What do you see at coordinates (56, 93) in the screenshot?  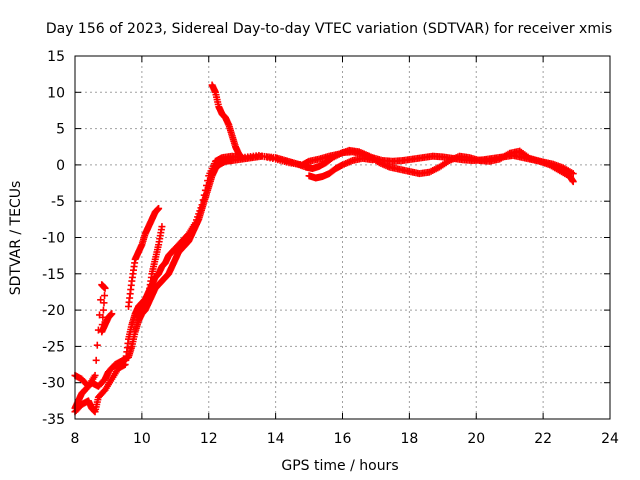 I see `y-tick-label: 10` at bounding box center [56, 93].